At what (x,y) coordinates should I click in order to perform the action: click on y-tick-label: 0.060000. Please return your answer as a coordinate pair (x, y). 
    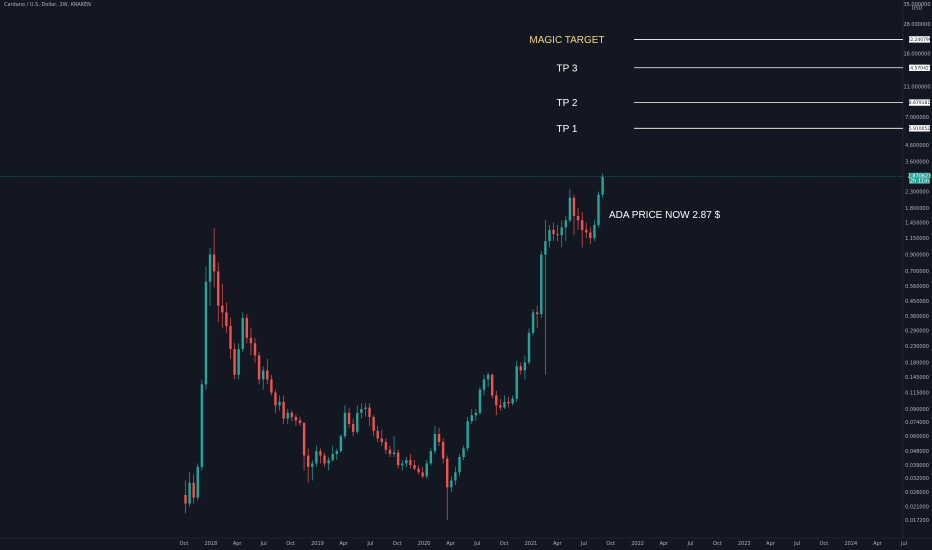
    Looking at the image, I should click on (917, 437).